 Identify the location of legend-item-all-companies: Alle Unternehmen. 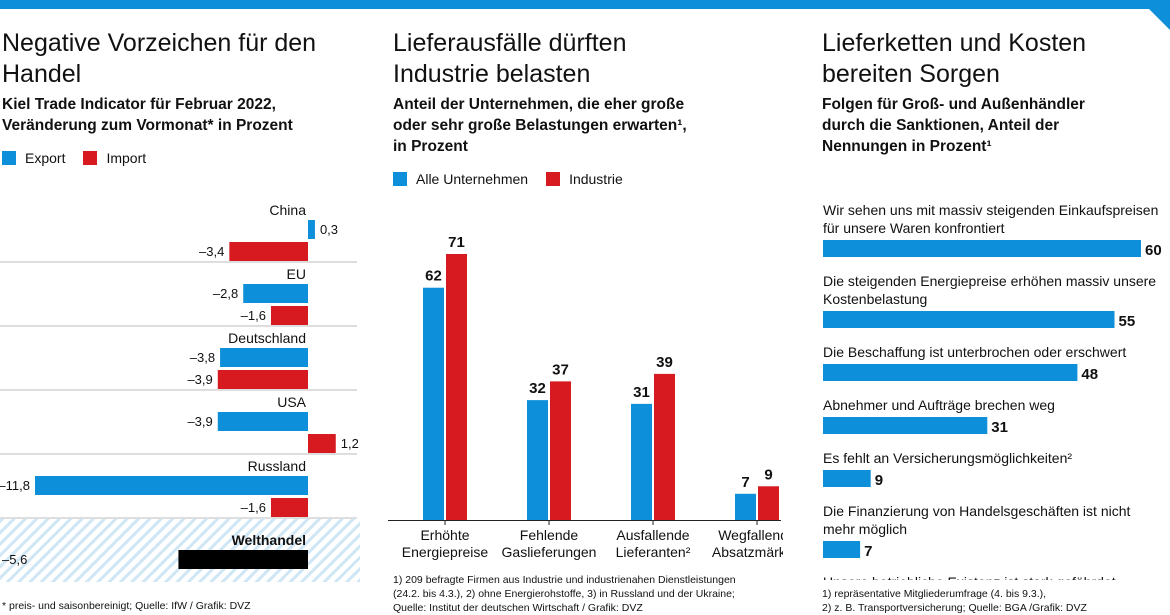
(460, 179).